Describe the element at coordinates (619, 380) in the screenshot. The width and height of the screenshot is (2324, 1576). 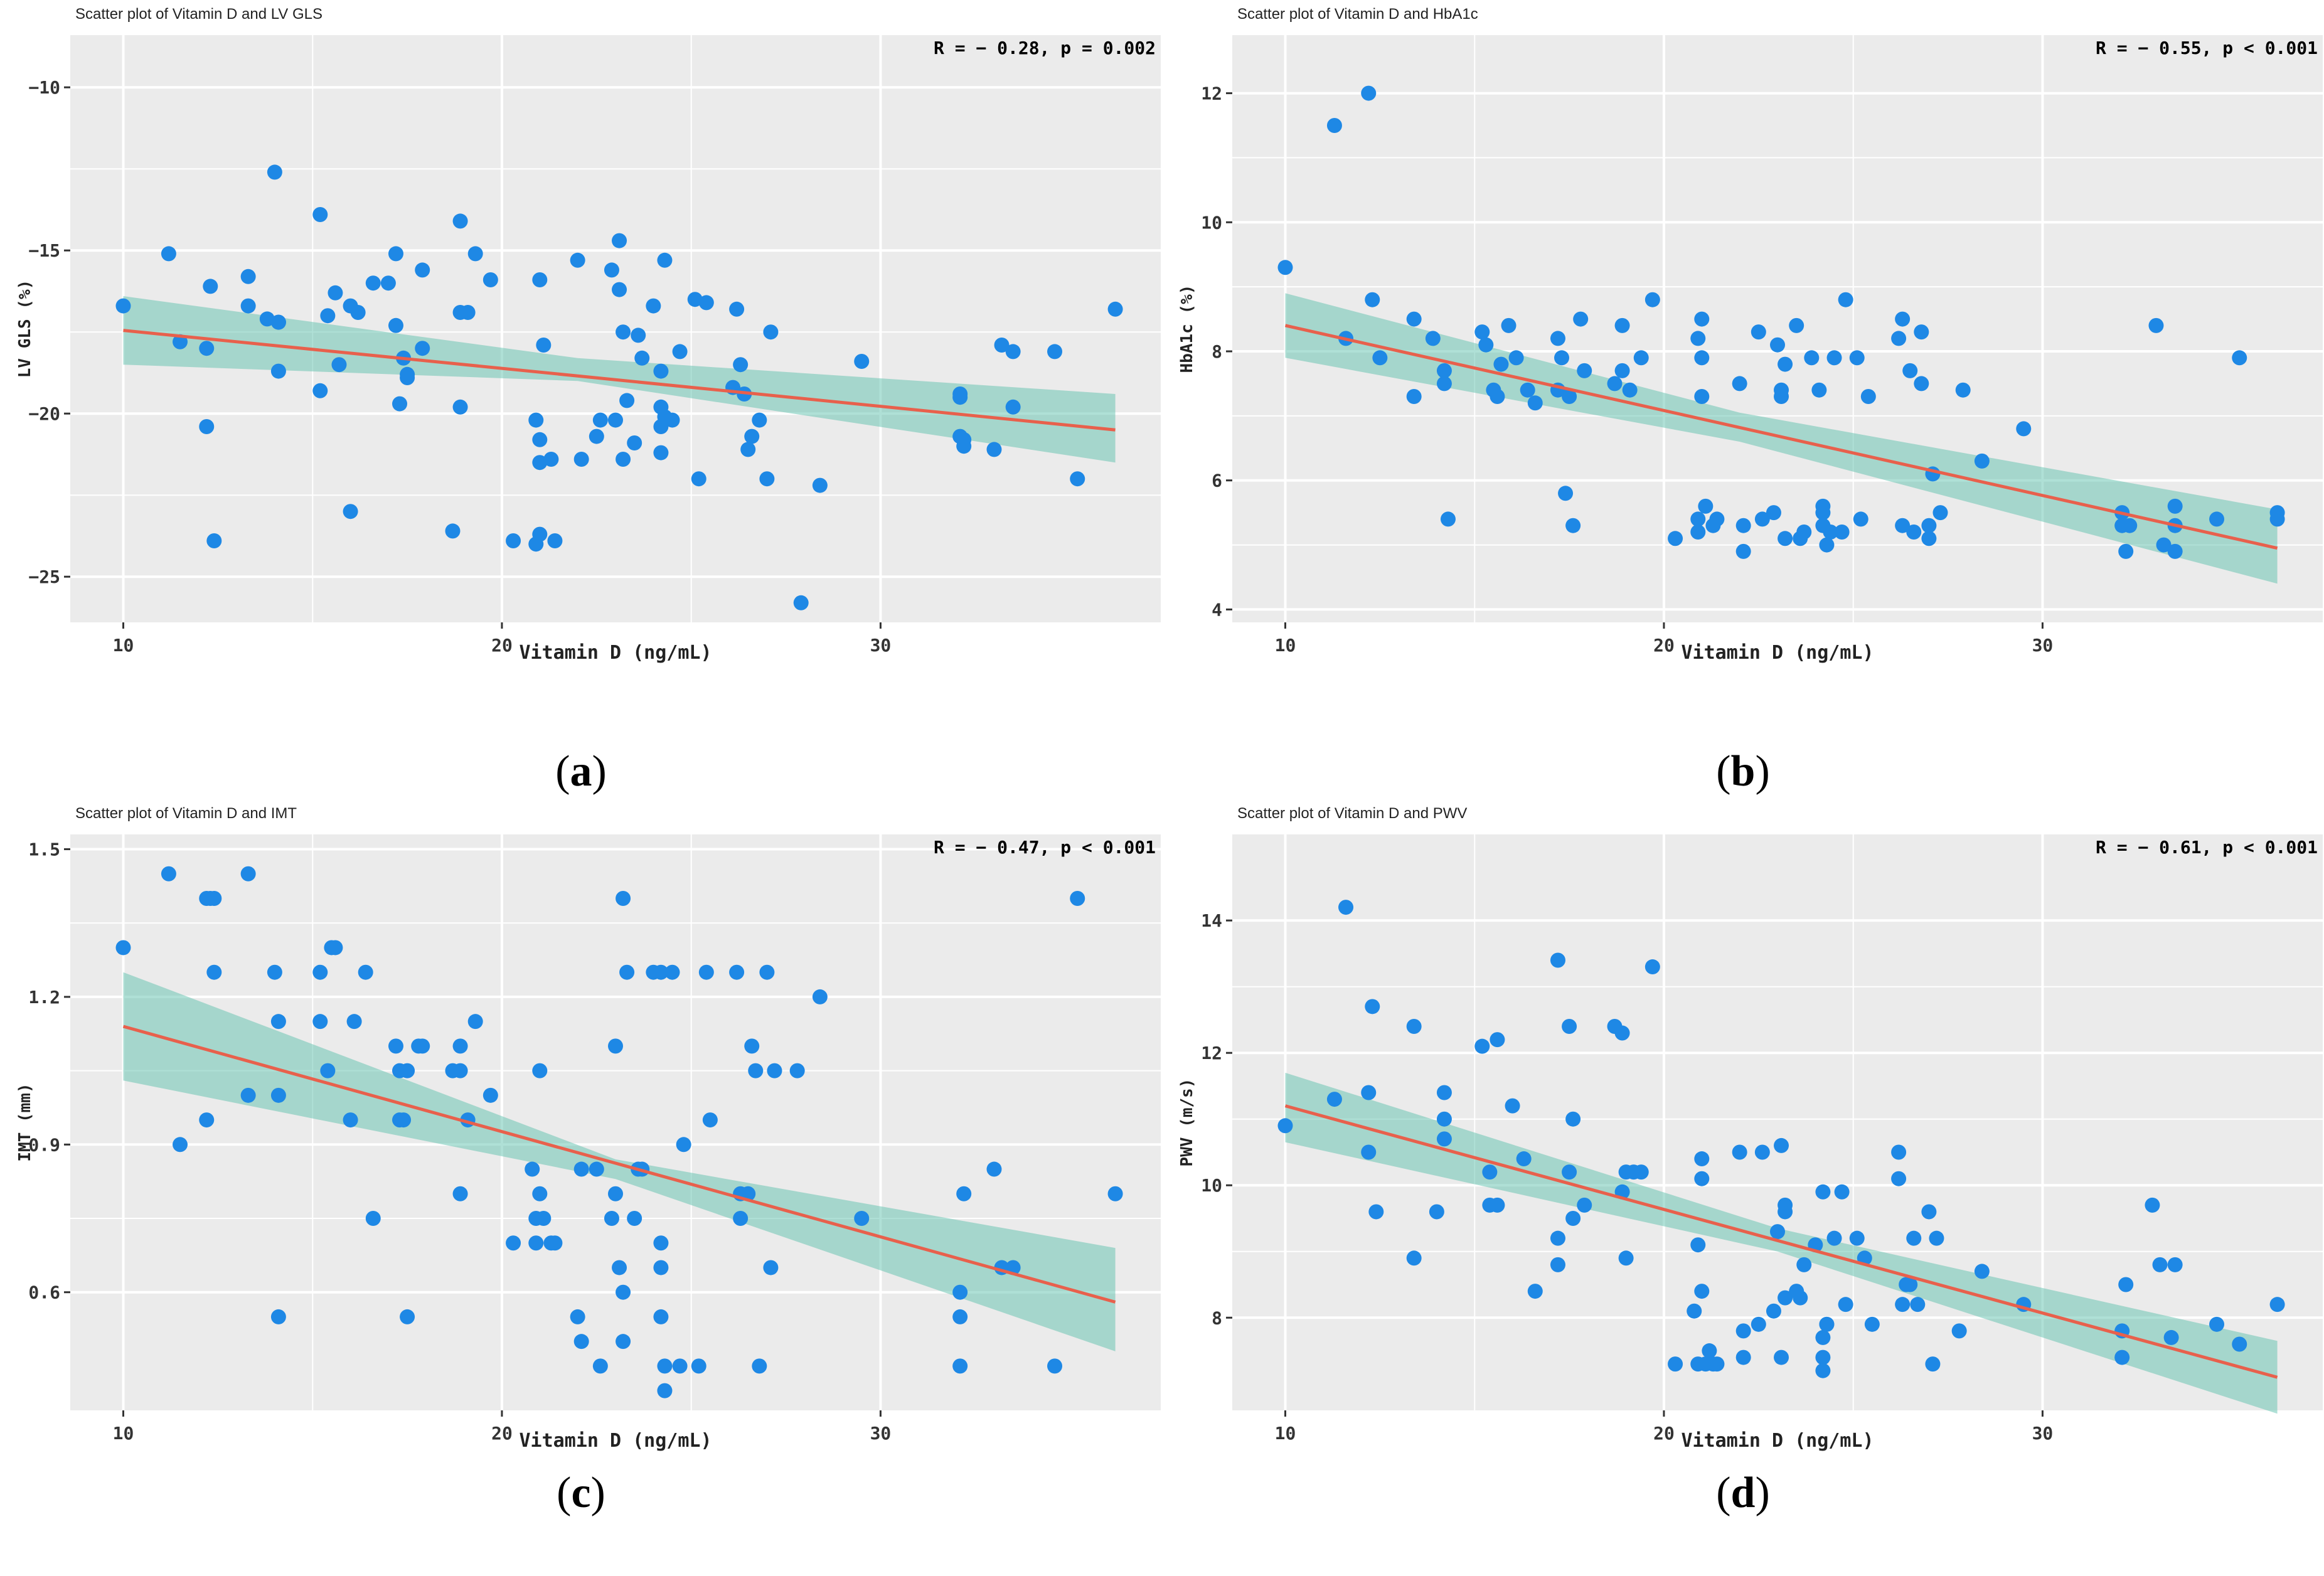
I see `regression-line` at that location.